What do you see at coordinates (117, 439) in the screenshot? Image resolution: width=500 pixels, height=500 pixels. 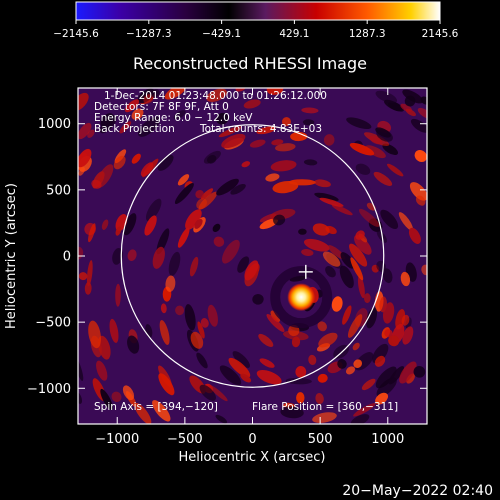 I see `x-tick-label: −1000` at bounding box center [117, 439].